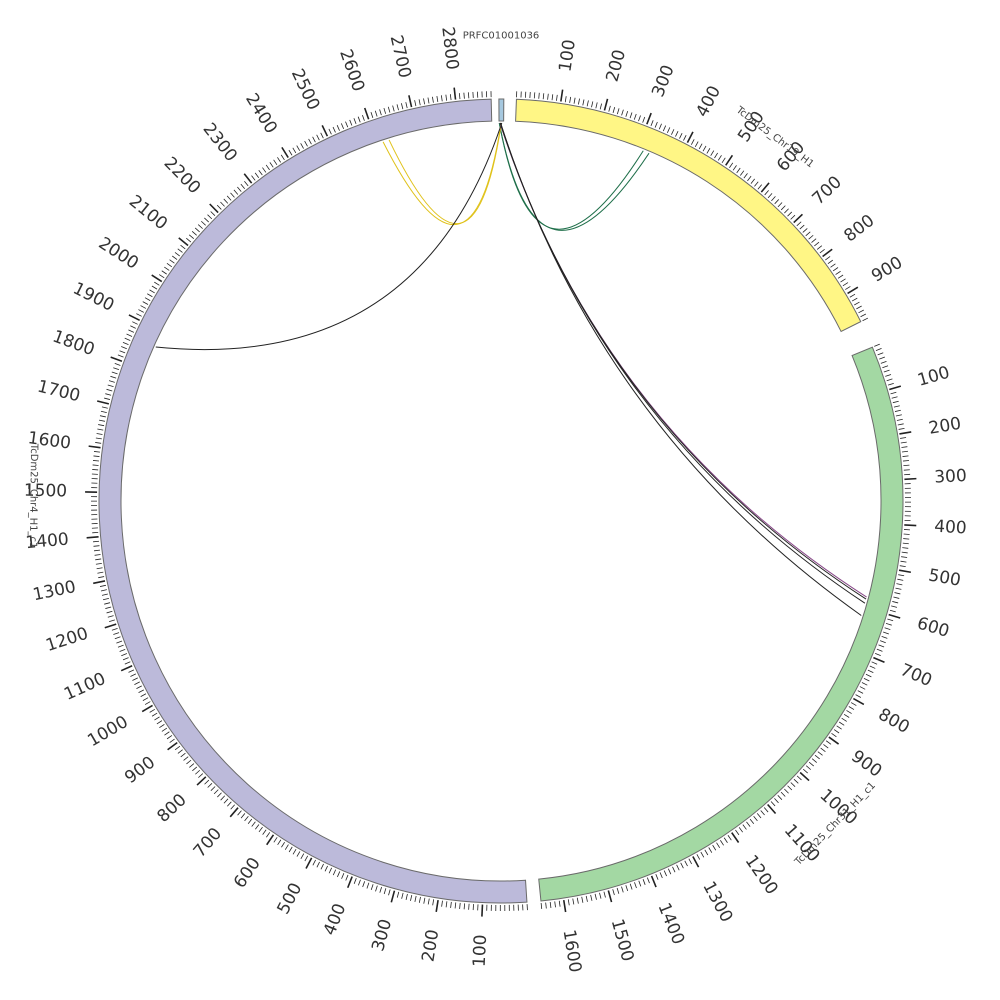 The image size is (1000, 1000). Describe the element at coordinates (74, 344) in the screenshot. I see `tick-label: 1800` at that location.